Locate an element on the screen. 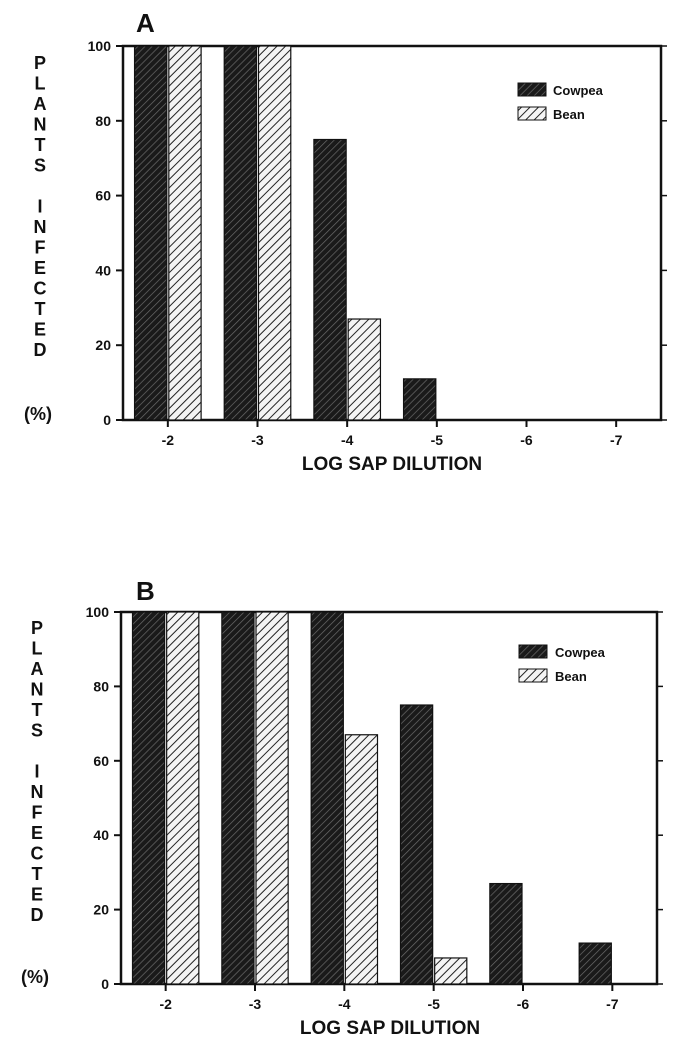 The height and width of the screenshot is (1041, 674). panel-a-legend-swatch-cowpea is located at coordinates (532, 89).